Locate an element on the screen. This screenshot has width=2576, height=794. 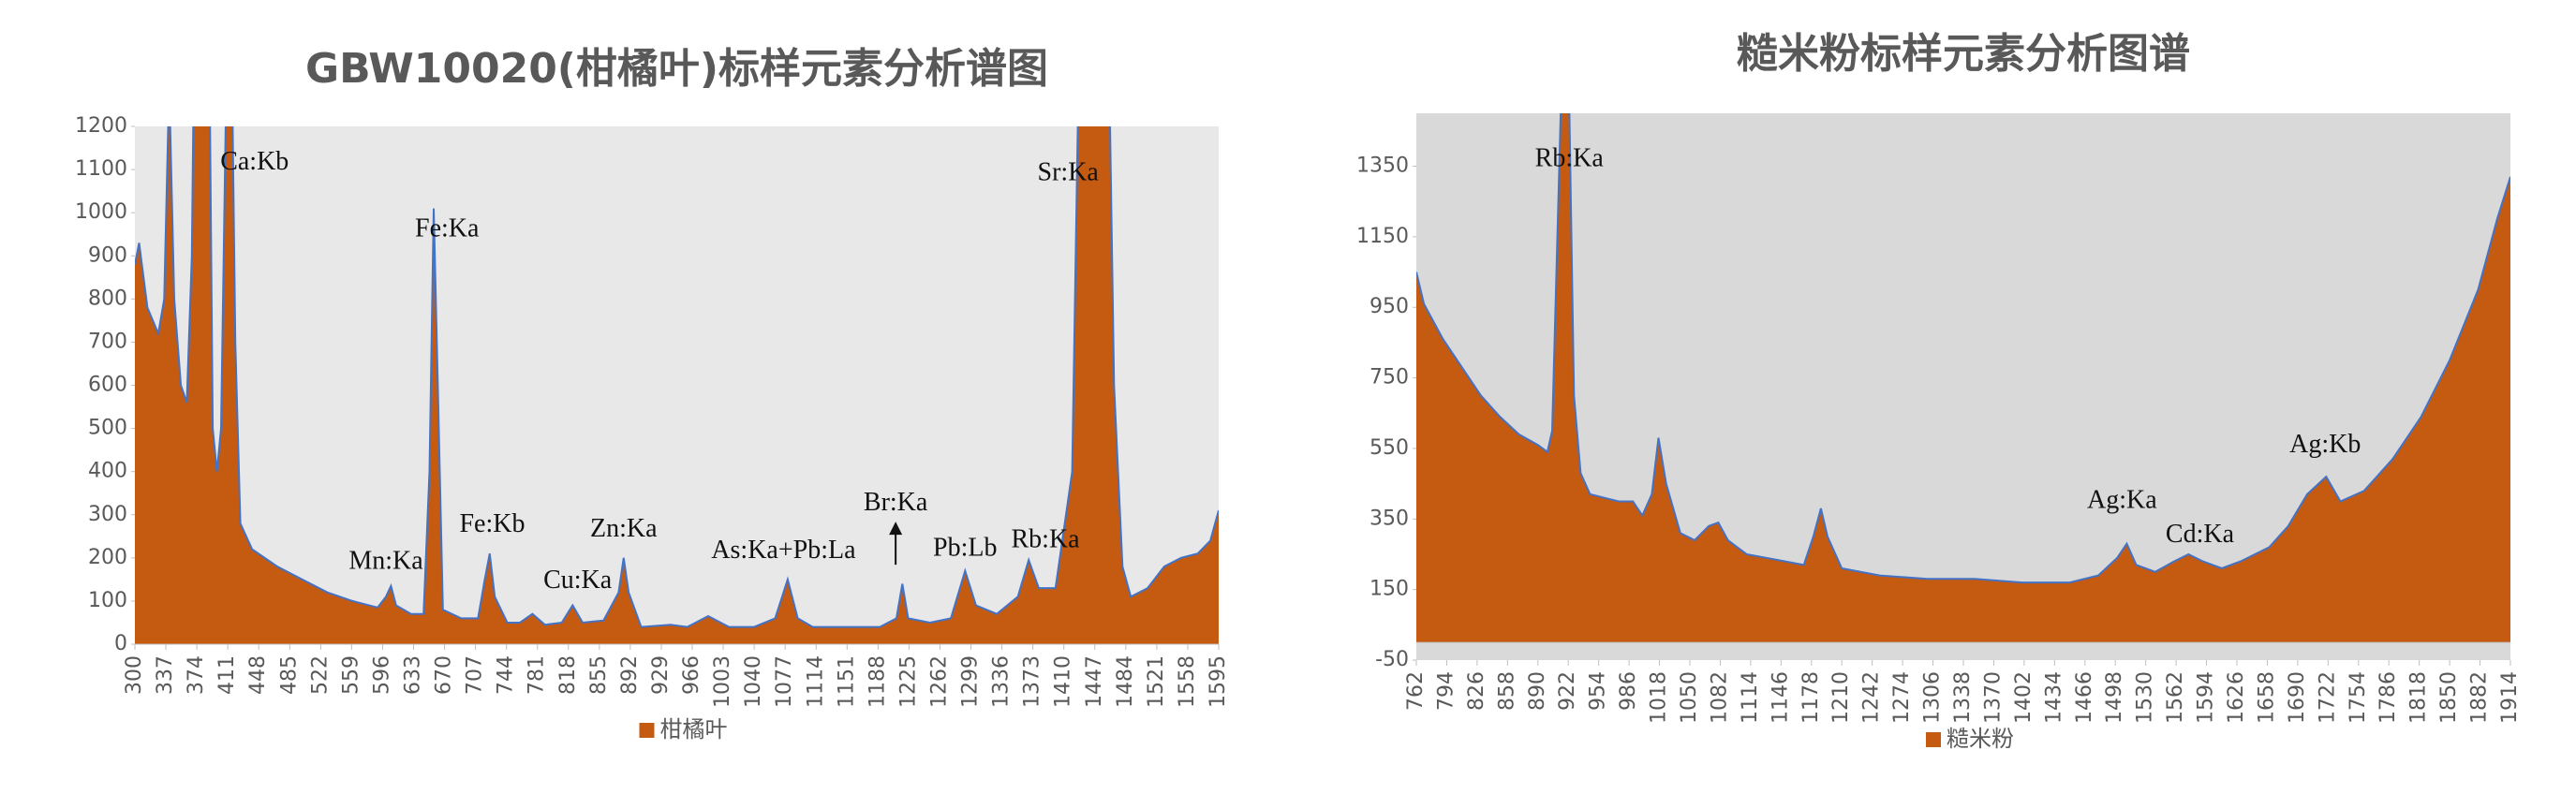
annotation: Cu:Ka is located at coordinates (578, 580).